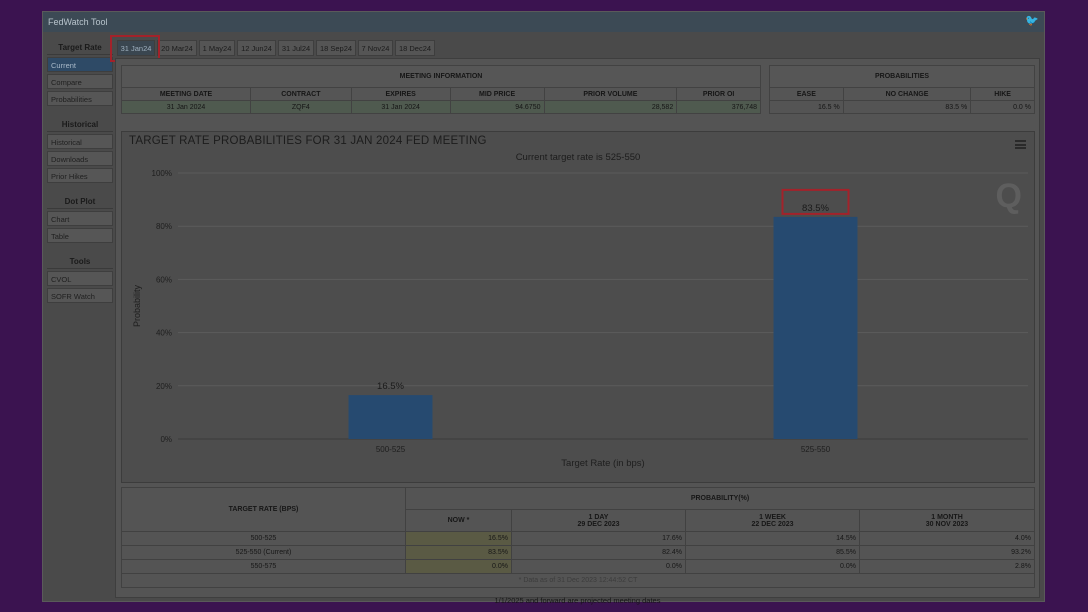  What do you see at coordinates (263, 566) in the screenshot?
I see `rate-cell: 550-575` at bounding box center [263, 566].